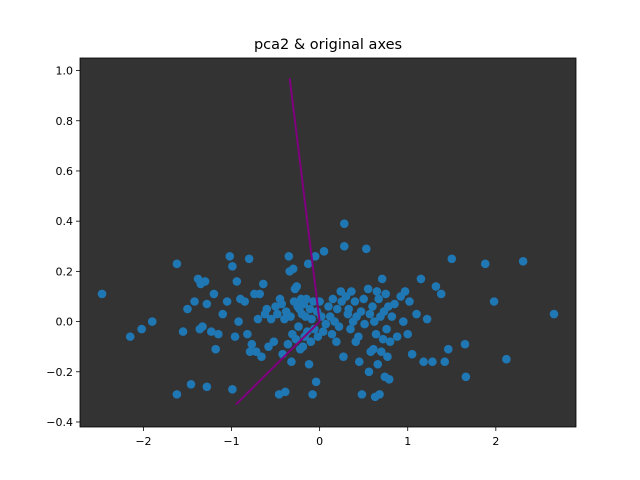 The width and height of the screenshot is (640, 480). I want to click on x-axis: −2 −1 0 1 2, so click(317, 437).